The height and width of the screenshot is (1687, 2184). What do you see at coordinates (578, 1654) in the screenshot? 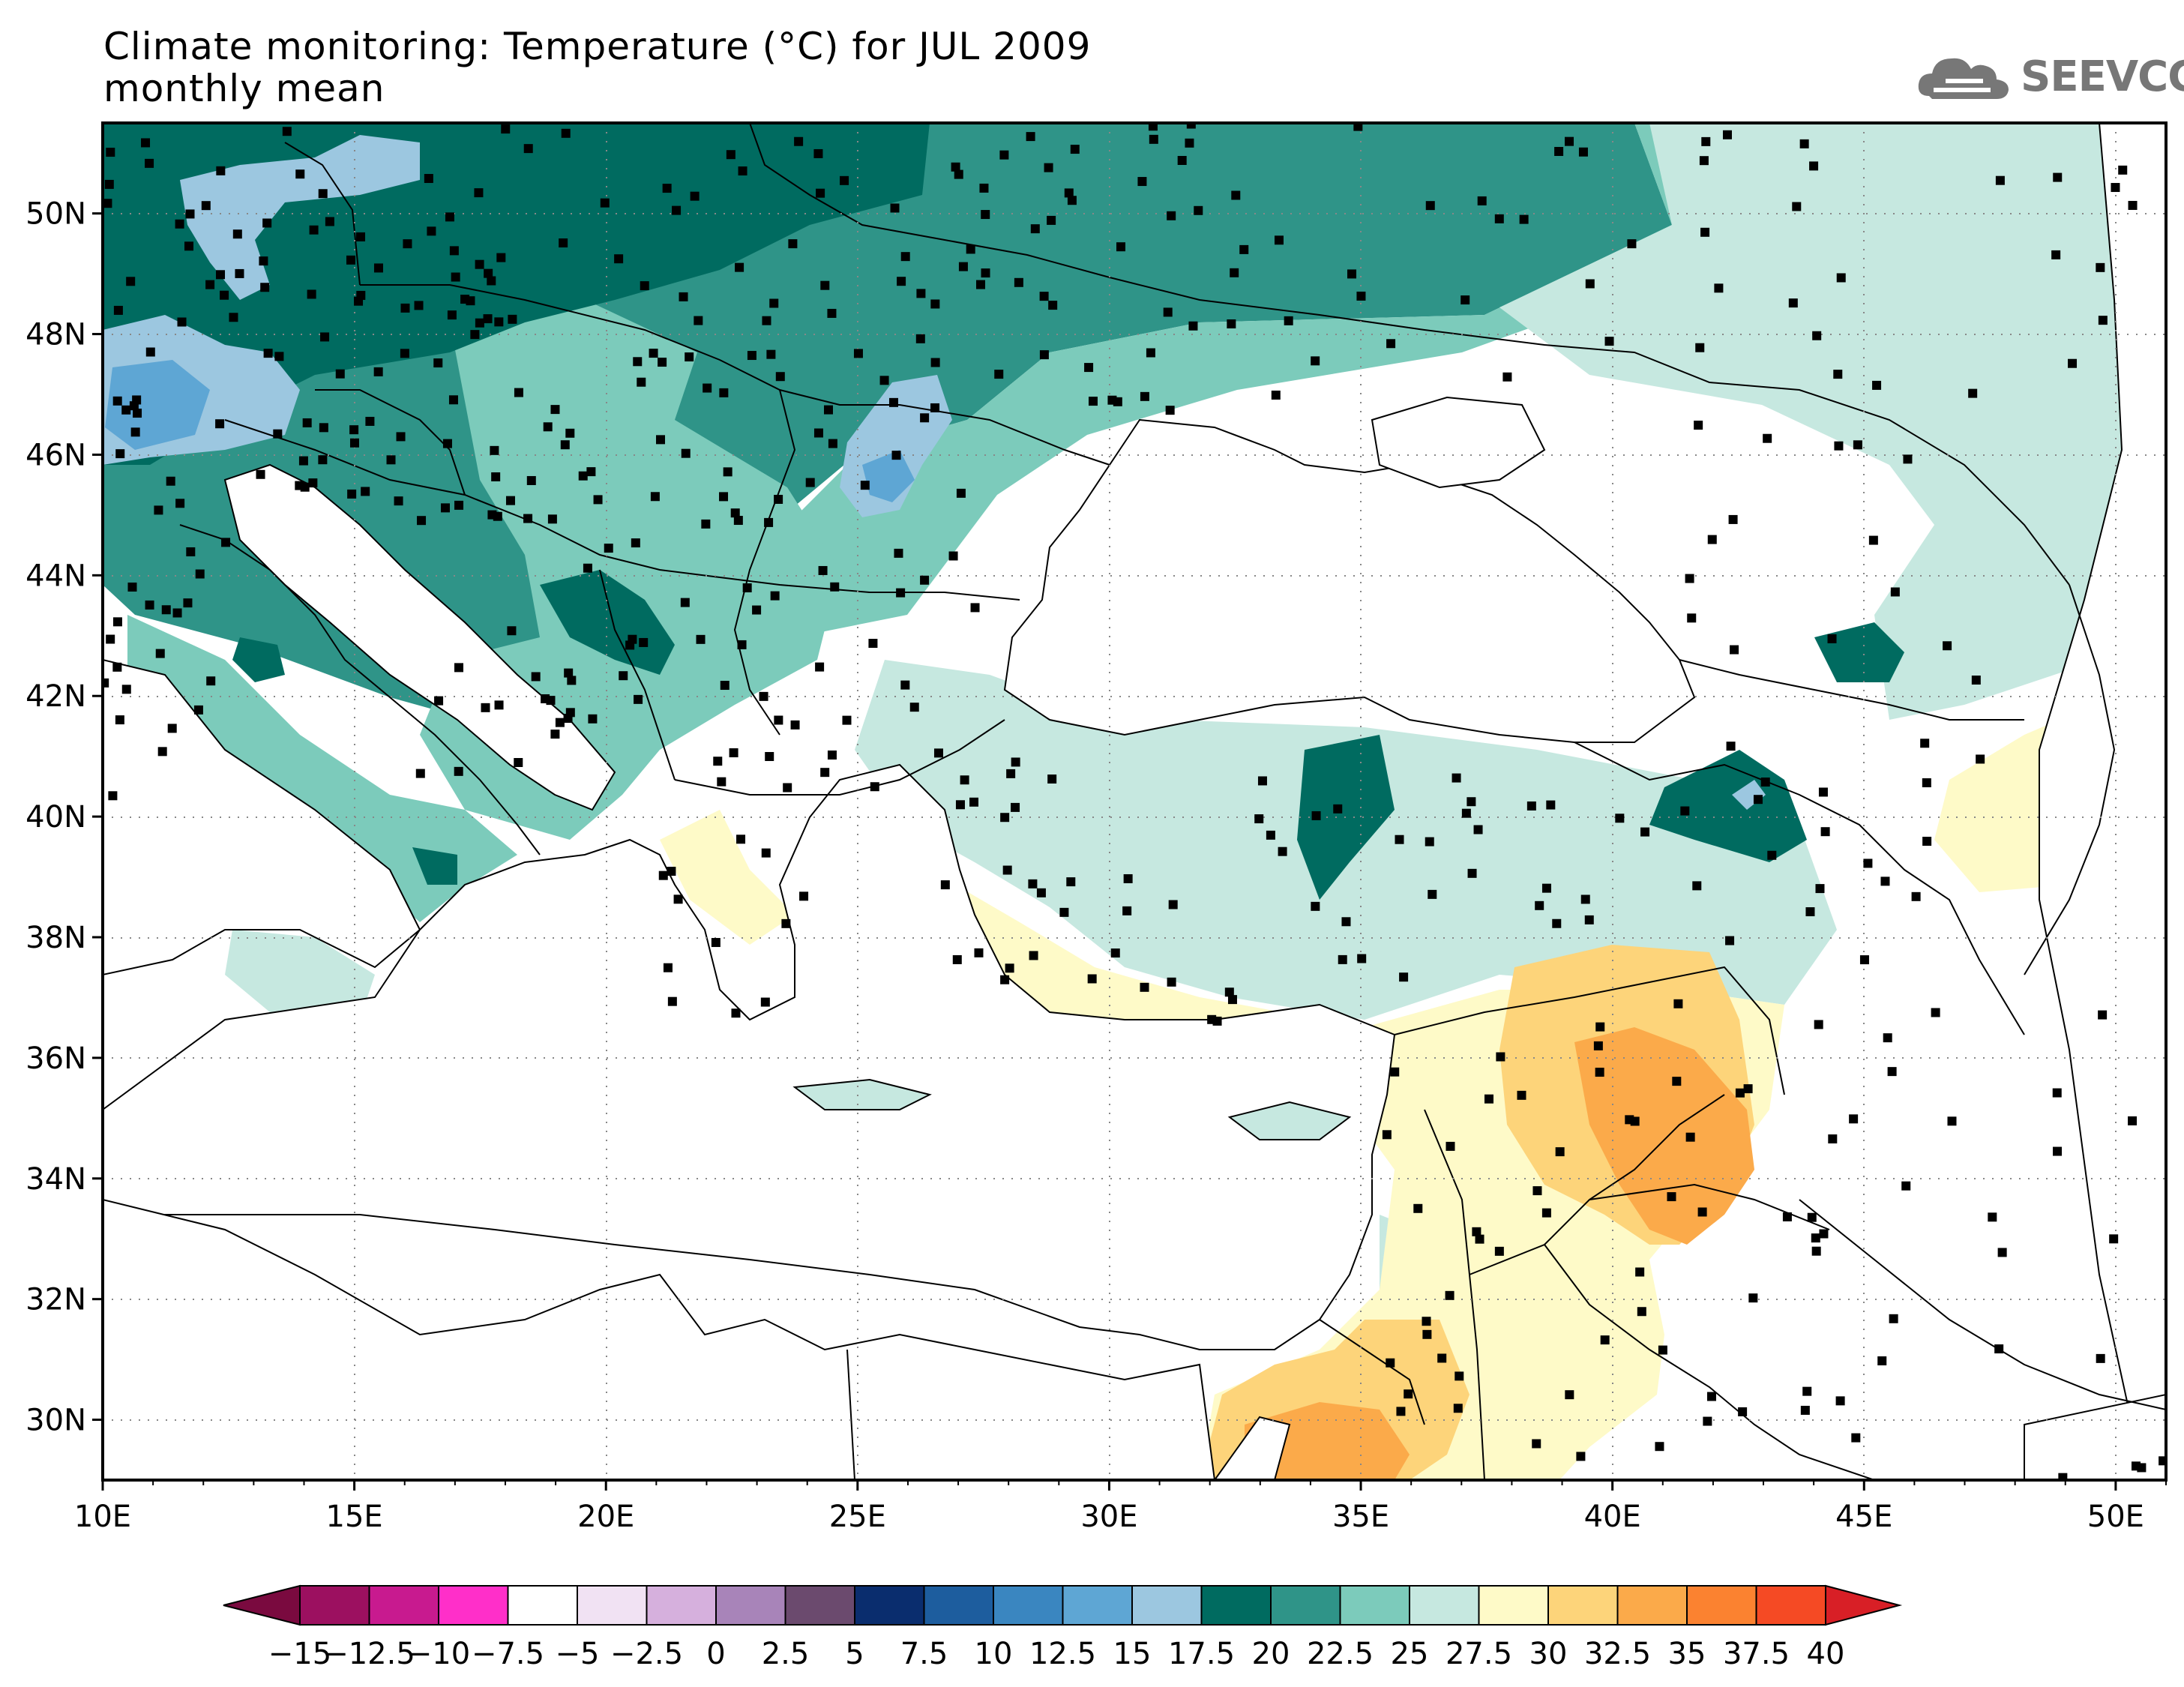
I see `colorbar-label: −5` at bounding box center [578, 1654].